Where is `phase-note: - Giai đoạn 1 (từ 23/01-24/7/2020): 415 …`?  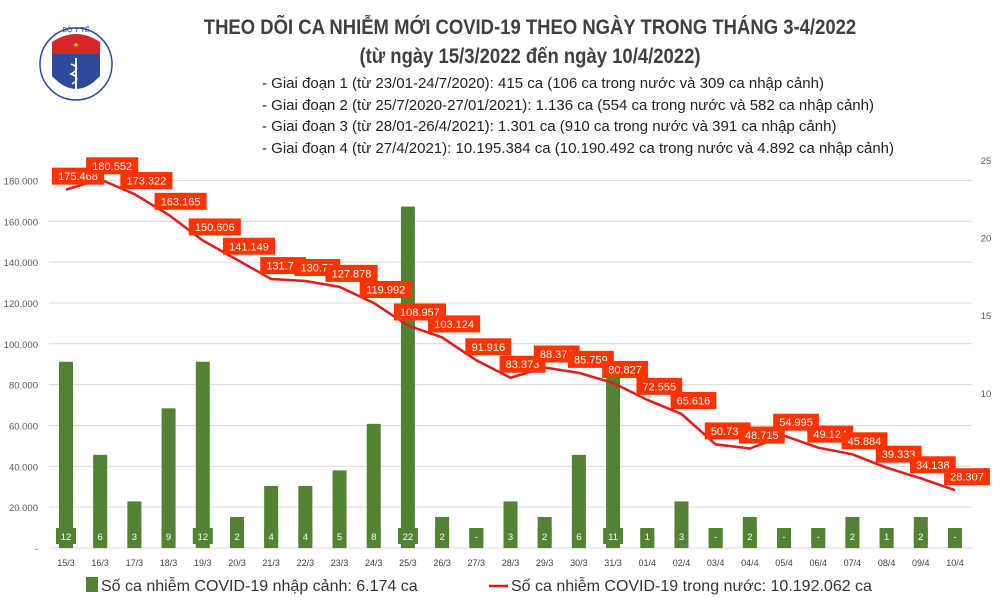
phase-note: - Giai đoạn 1 (từ 23/01-24/7/2020): 415 … is located at coordinates (543, 83).